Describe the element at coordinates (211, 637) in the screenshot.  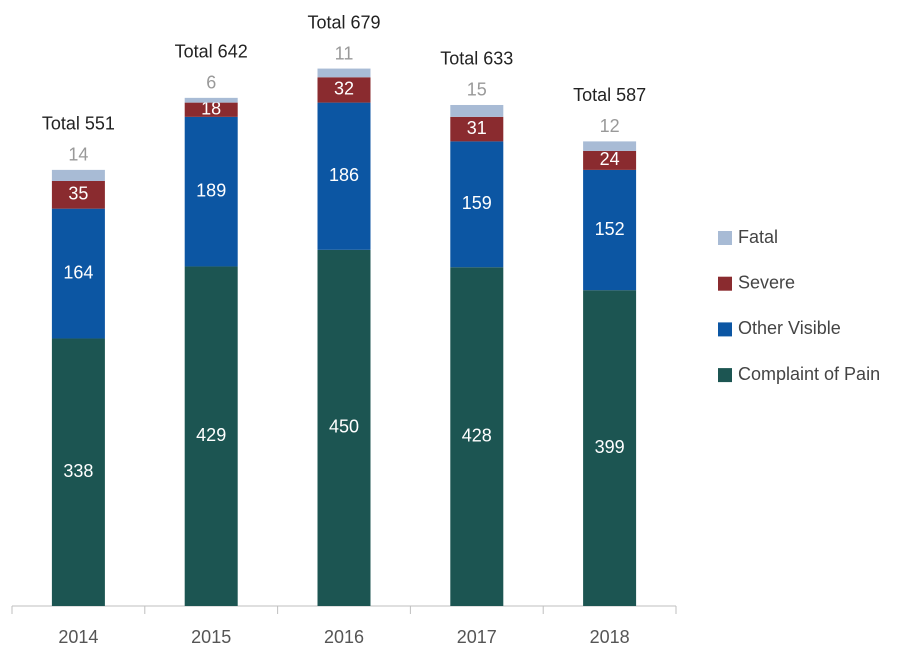
I see `x-tick-label: 2015` at that location.